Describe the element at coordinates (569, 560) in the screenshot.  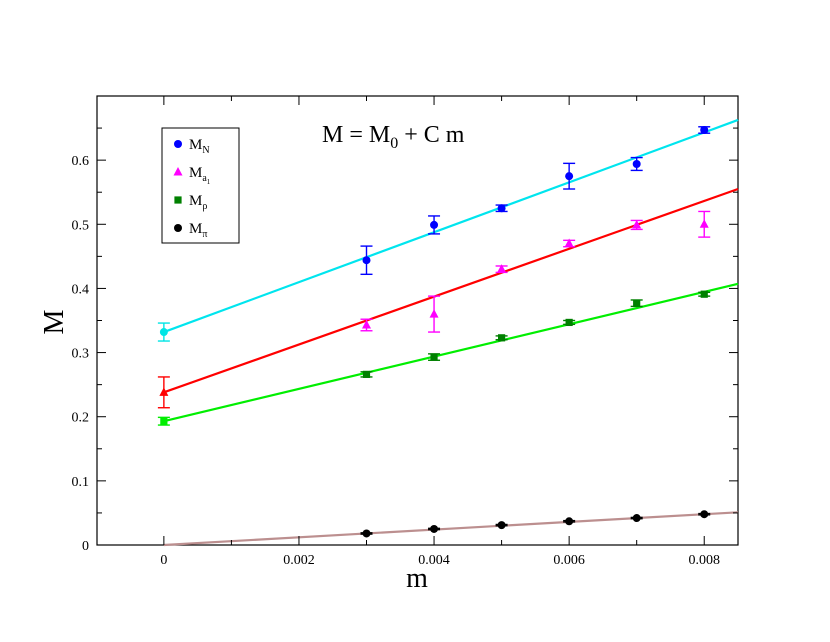
I see `x-tick-label: 0.006` at that location.